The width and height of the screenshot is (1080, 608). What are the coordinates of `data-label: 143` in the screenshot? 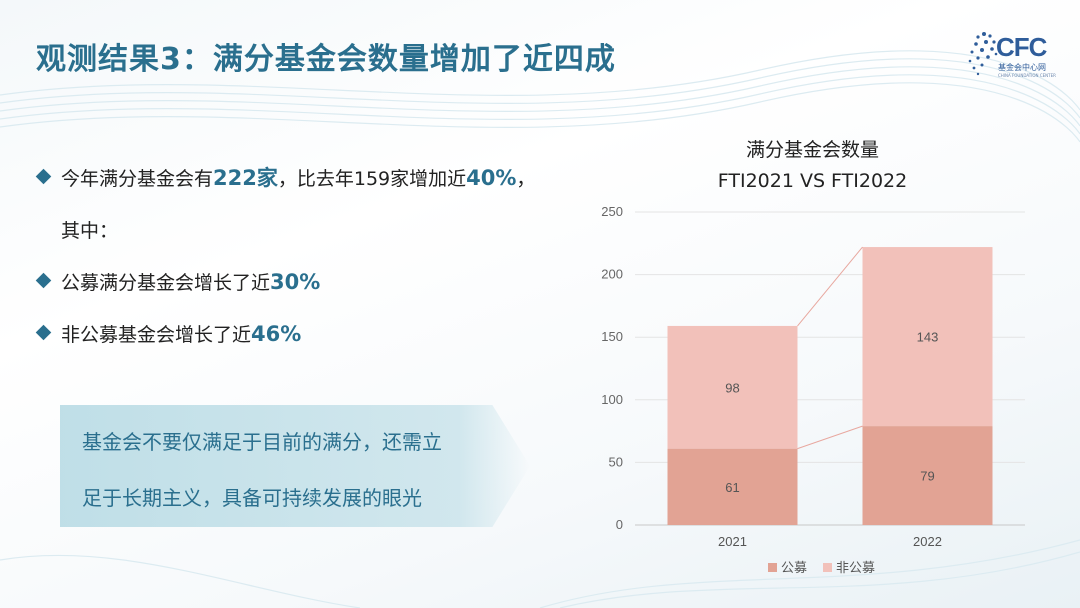 It's located at (928, 337).